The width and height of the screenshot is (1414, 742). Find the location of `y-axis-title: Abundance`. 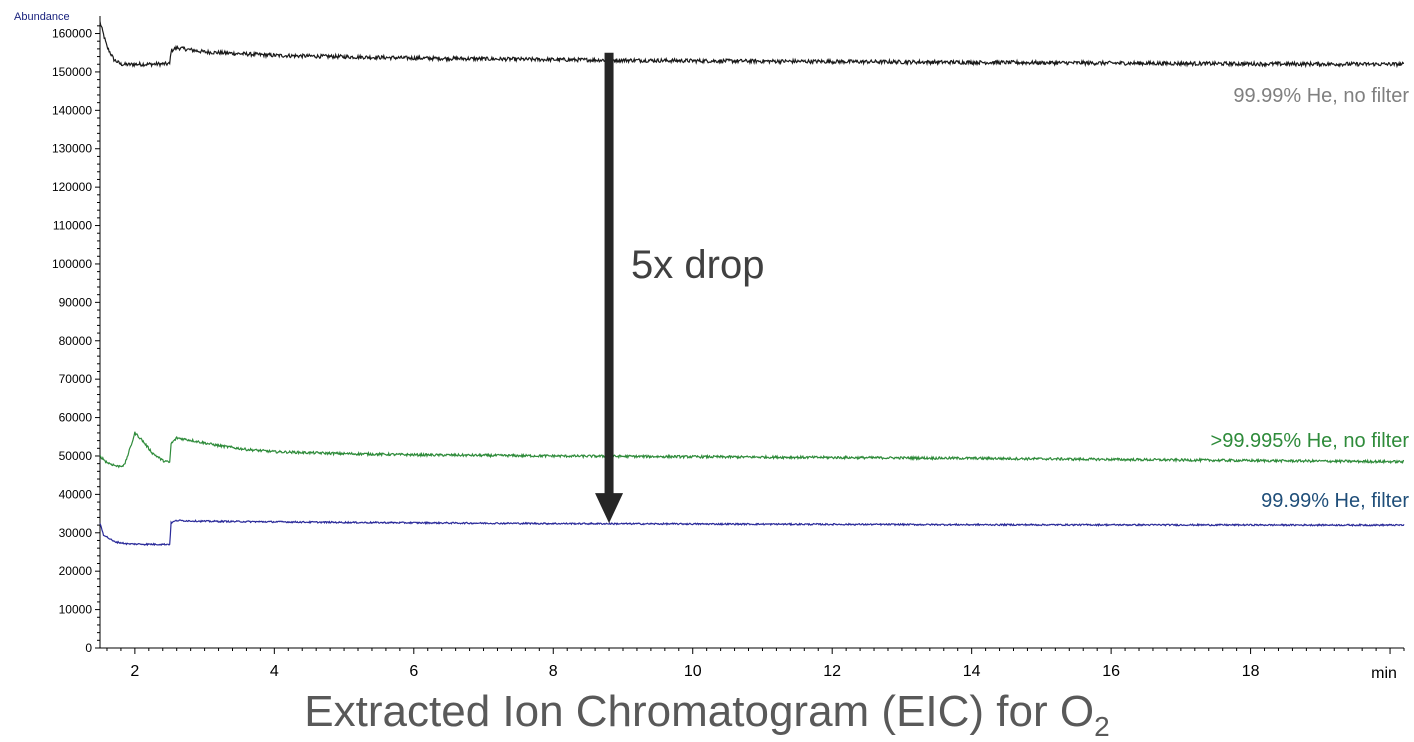

y-axis-title: Abundance is located at coordinates (42, 17).